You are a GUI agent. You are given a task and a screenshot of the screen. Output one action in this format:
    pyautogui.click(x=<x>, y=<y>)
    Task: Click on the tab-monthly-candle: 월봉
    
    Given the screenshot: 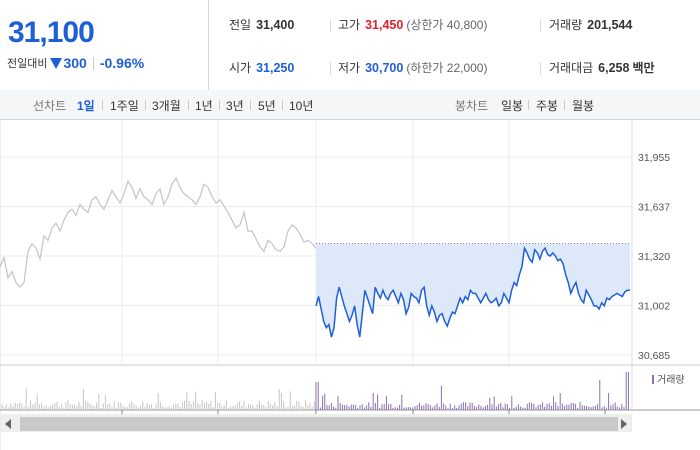 What is the action you would take?
    pyautogui.click(x=583, y=106)
    